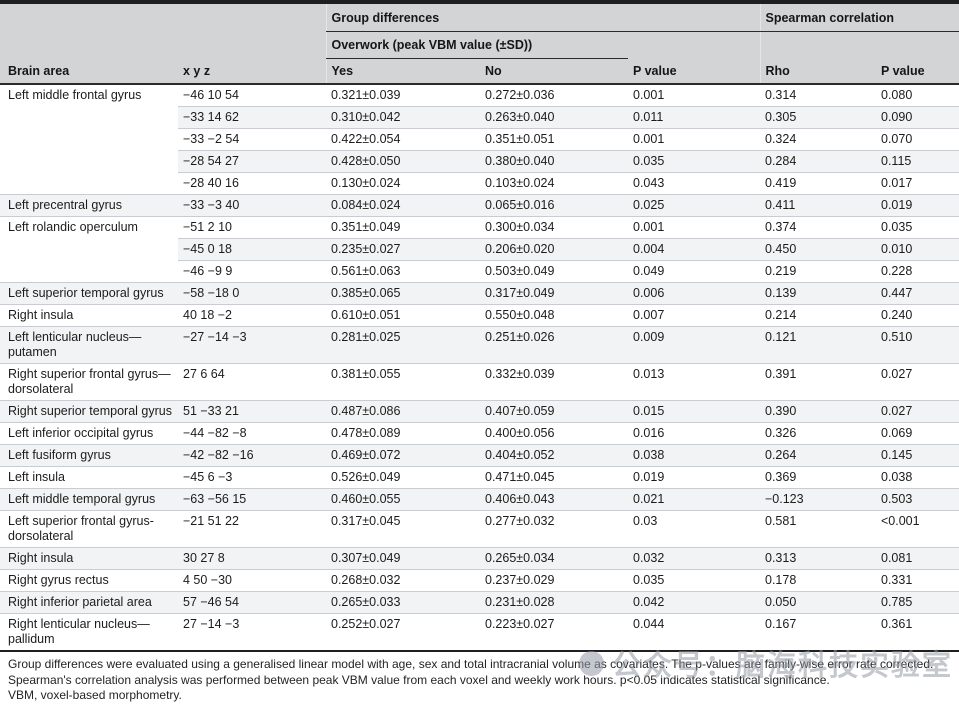 The image size is (959, 708). What do you see at coordinates (917, 529) in the screenshot?
I see `p-value2-cell: <0.001` at bounding box center [917, 529].